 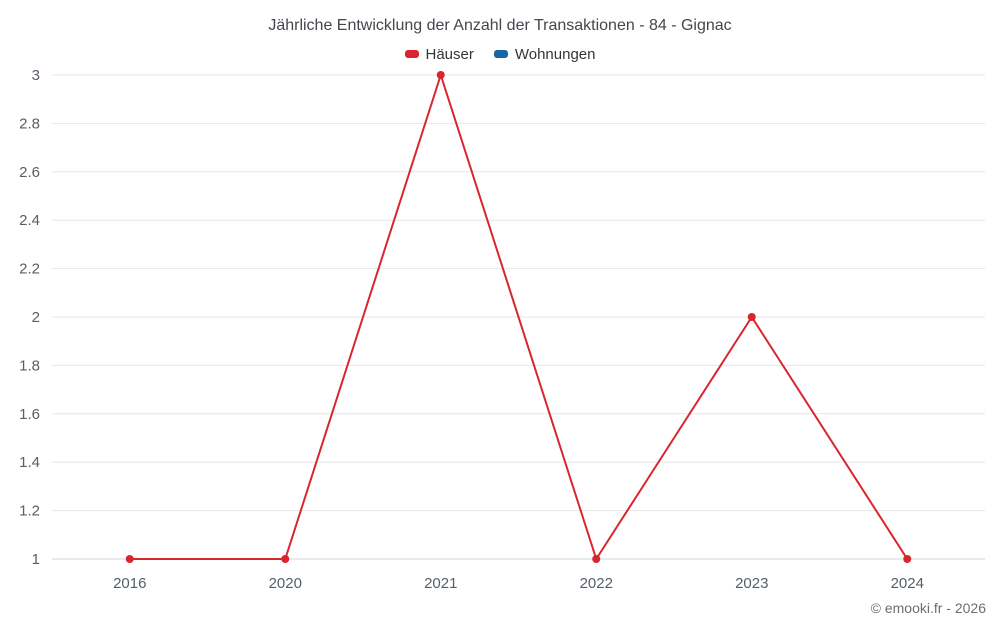 What do you see at coordinates (36, 317) in the screenshot?
I see `y-tick-label: 2` at bounding box center [36, 317].